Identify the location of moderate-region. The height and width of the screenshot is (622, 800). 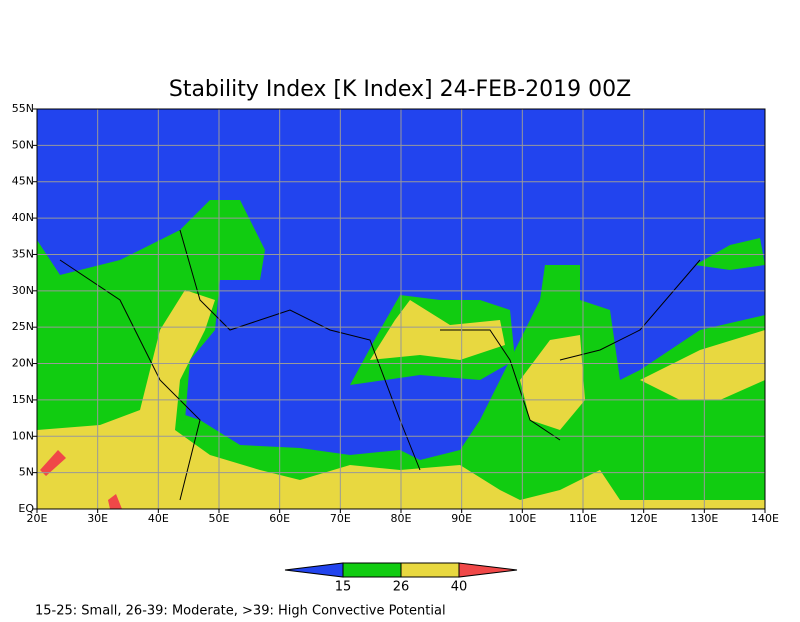
(151, 320).